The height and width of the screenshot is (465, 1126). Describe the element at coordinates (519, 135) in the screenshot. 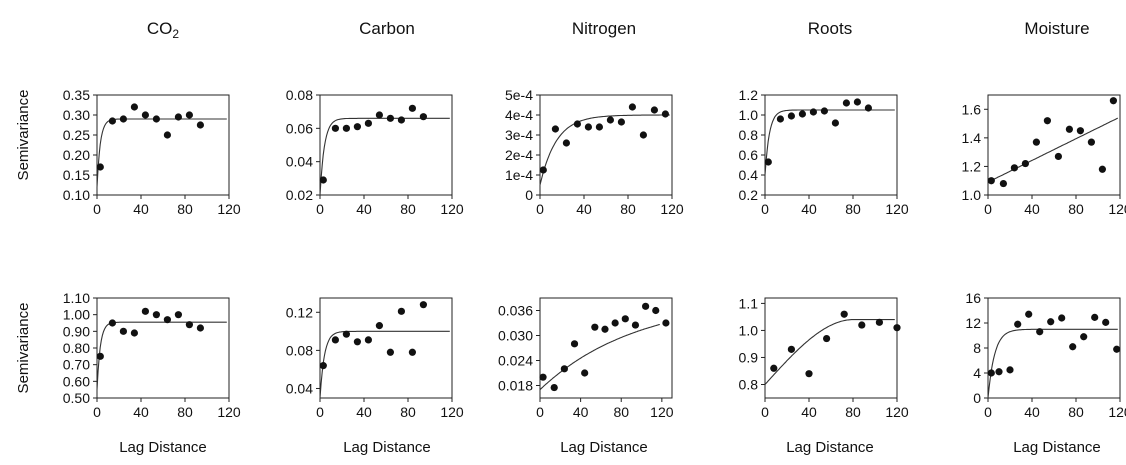

I see `y-tick-label: 3e-4` at that location.